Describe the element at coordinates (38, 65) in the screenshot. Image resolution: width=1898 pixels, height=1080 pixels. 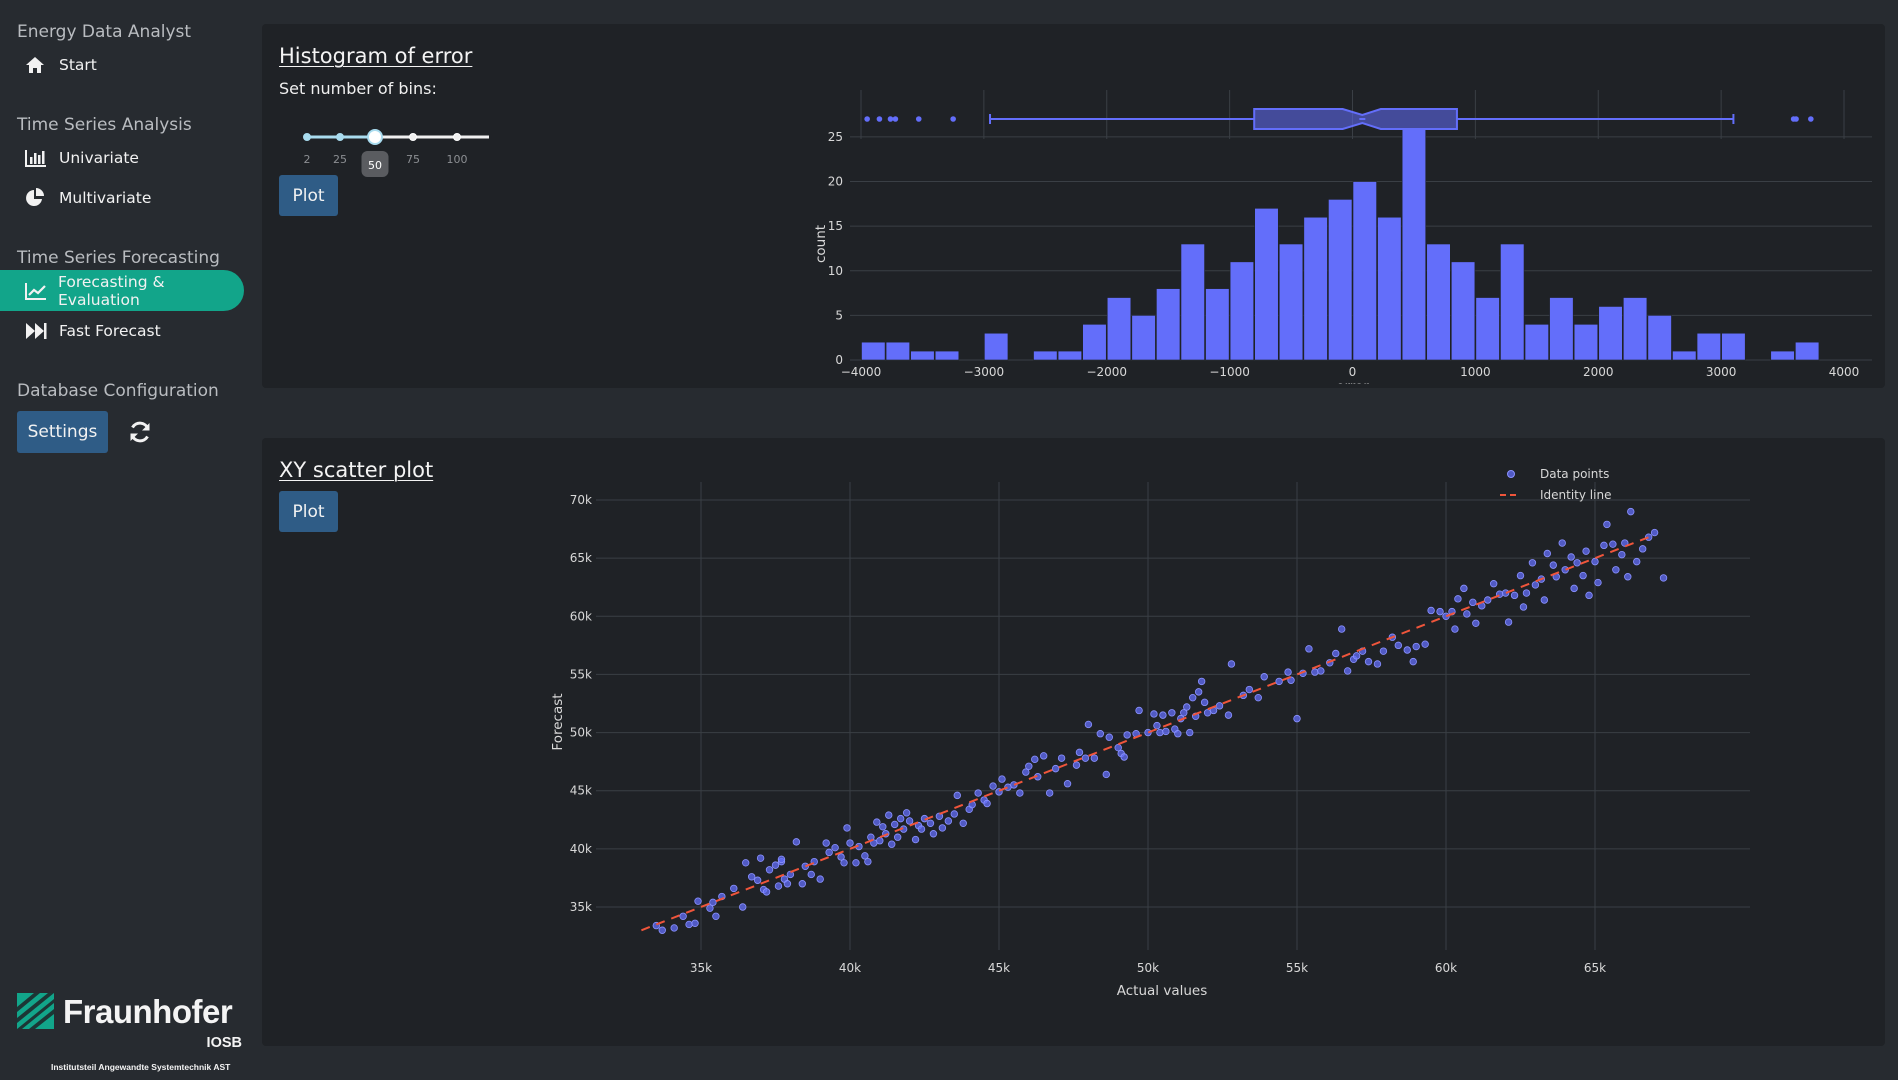
I see `home-icon` at that location.